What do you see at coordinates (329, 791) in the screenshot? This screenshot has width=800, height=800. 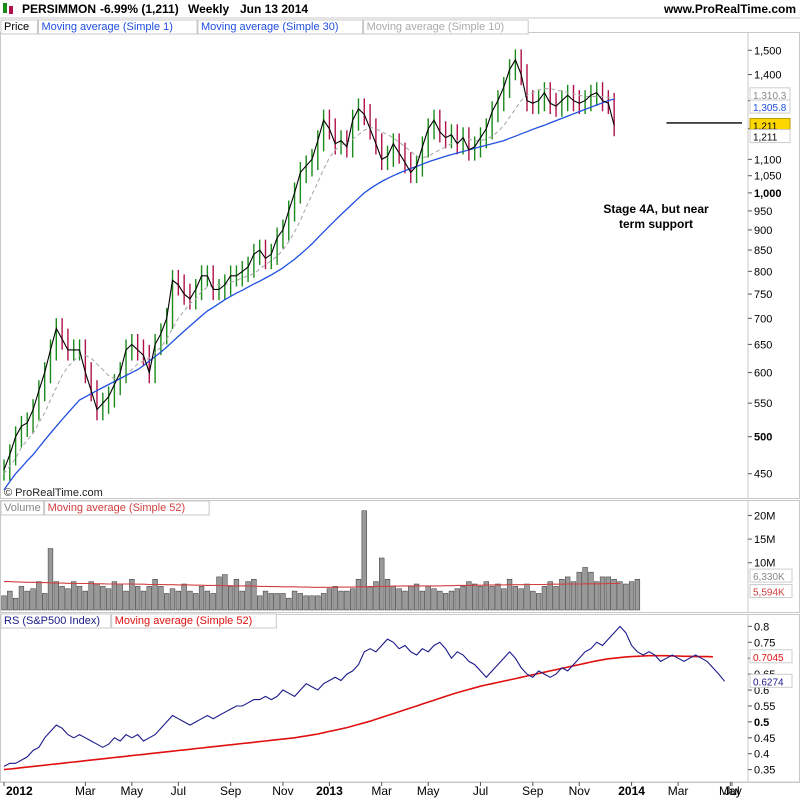 I see `x-axis-label: 2013` at bounding box center [329, 791].